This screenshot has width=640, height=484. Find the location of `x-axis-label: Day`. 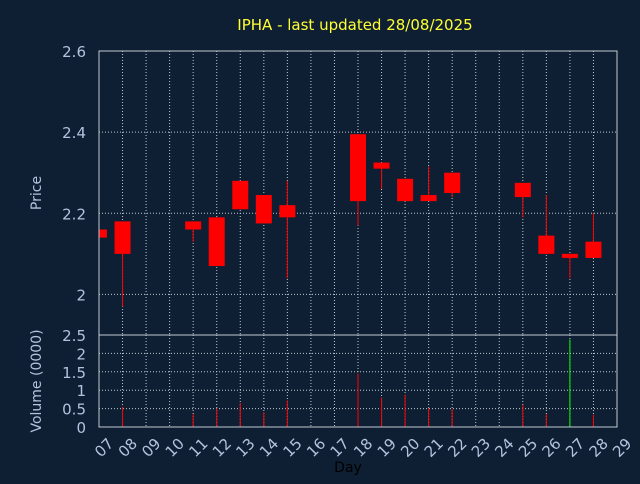

x-axis-label: Day is located at coordinates (348, 468).